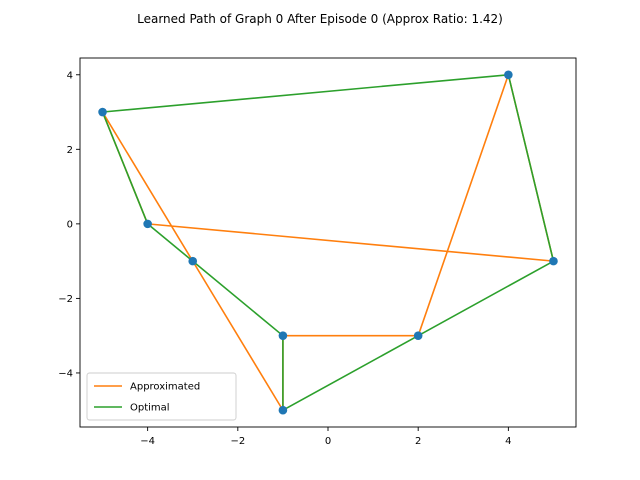  I want to click on x-tick-label-2: 0, so click(328, 441).